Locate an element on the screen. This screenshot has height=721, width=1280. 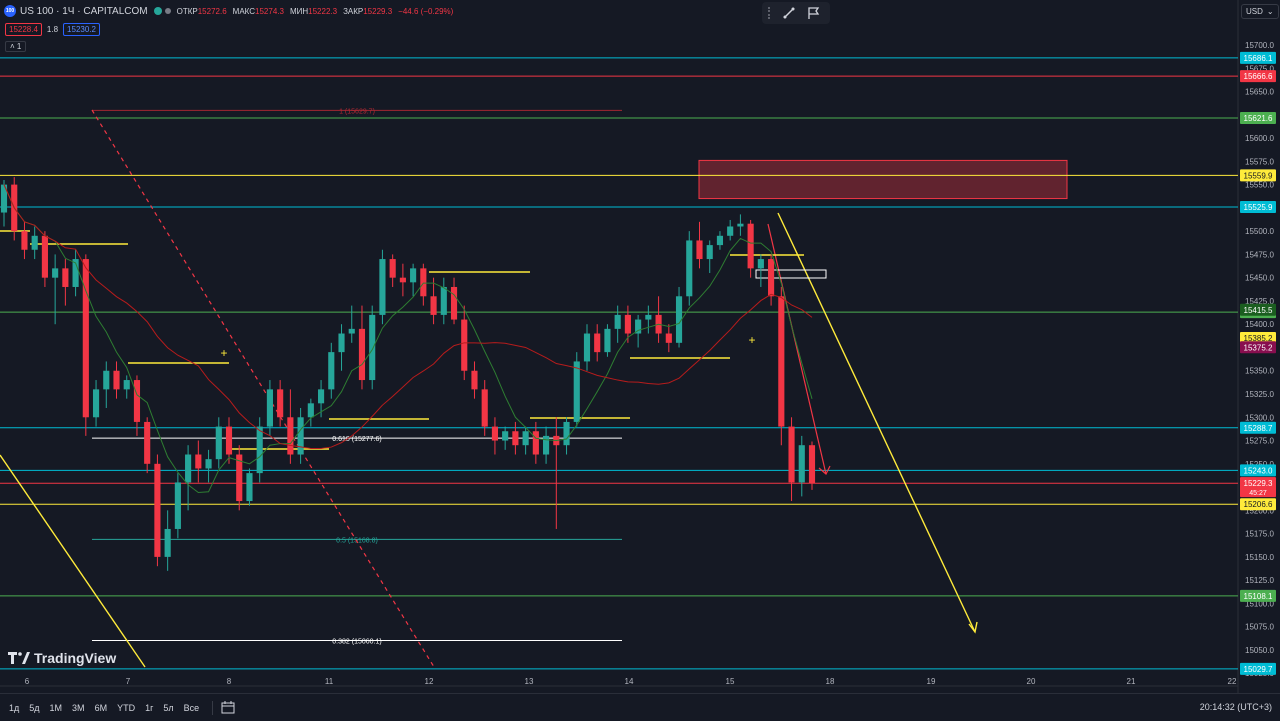
timeframe-button: 1М is located at coordinates (56, 707).